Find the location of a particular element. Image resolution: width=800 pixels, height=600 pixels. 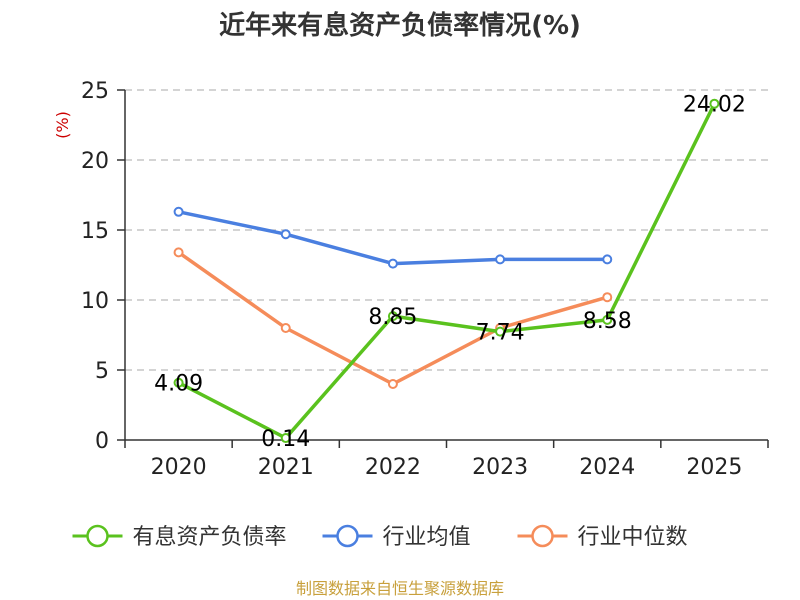

x-tick-label: 2022 is located at coordinates (393, 467).